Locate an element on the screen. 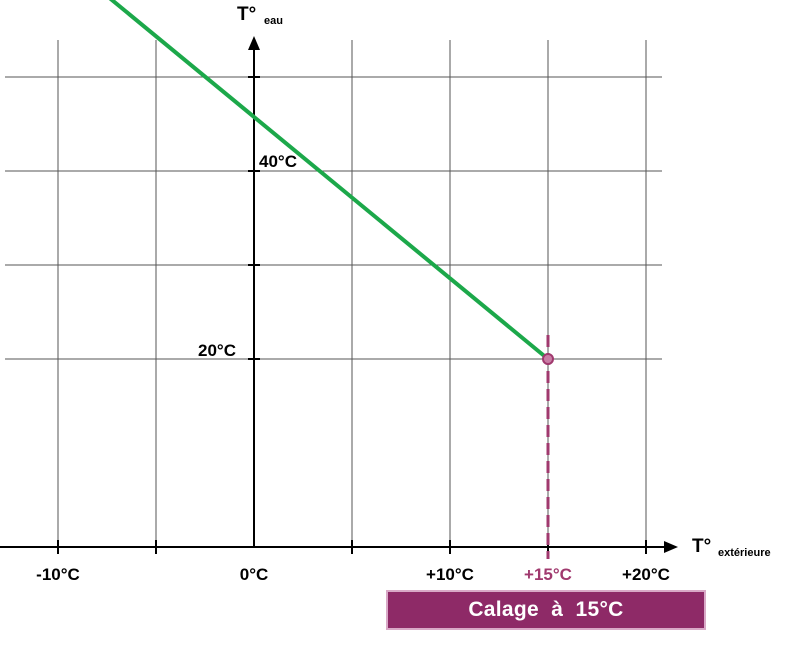 The height and width of the screenshot is (648, 795). x-axis-arrow is located at coordinates (671, 547).